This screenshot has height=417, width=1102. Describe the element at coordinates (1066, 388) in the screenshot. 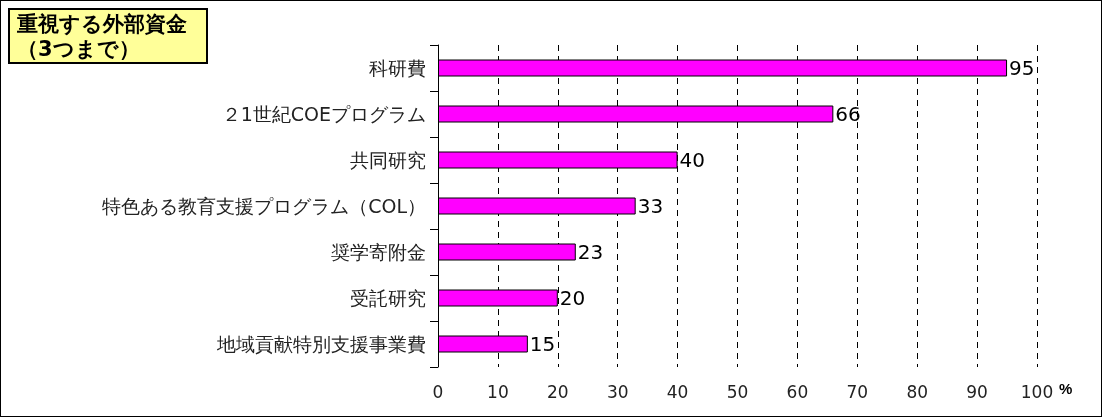

I see `x-axis-title: %` at that location.